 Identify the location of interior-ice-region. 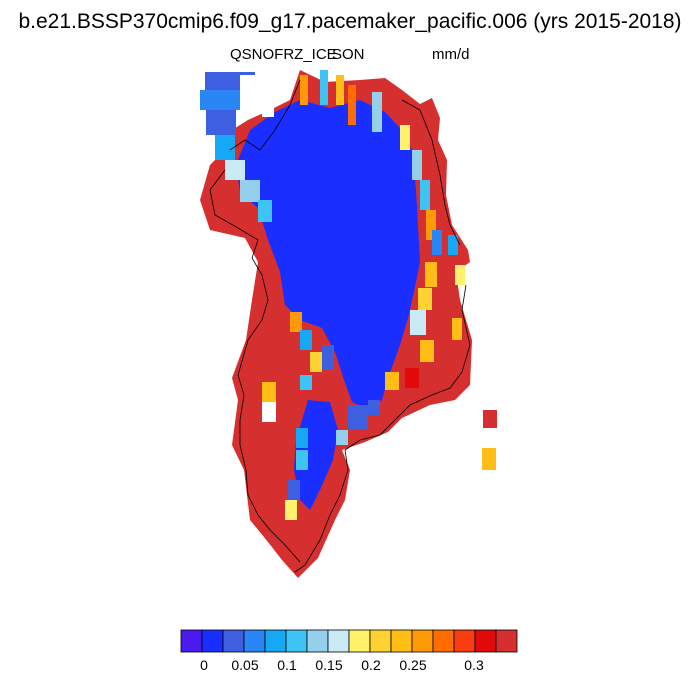
(328, 255).